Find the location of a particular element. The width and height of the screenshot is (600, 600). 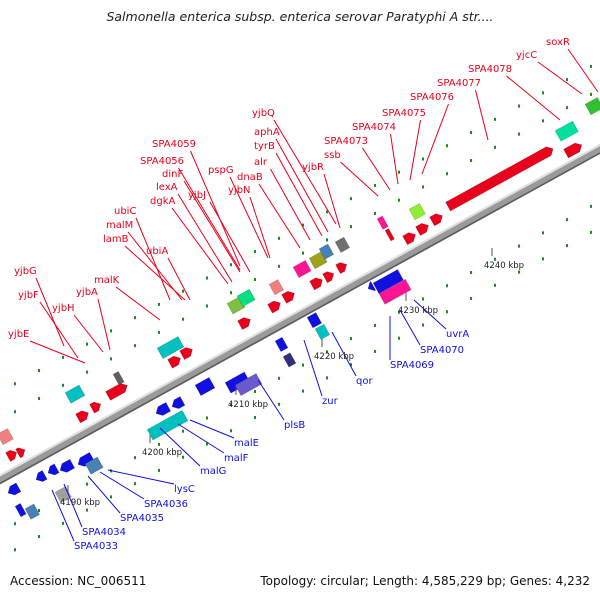

gene-label: dinF is located at coordinates (172, 174).